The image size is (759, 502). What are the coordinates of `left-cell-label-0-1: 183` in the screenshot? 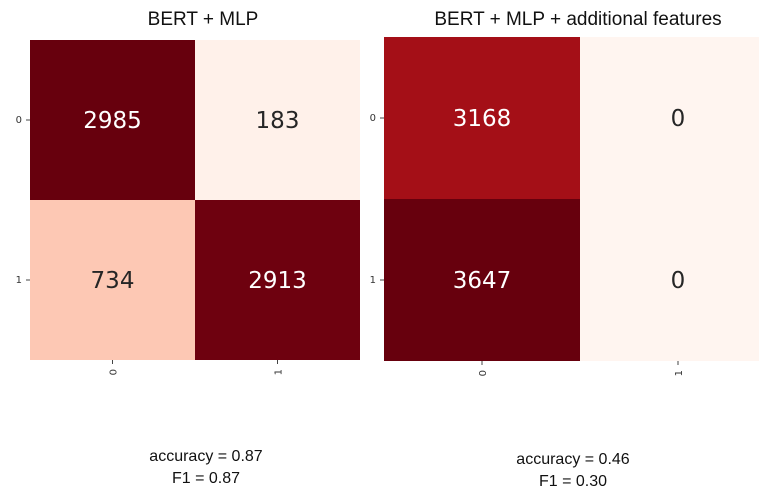 It's located at (278, 121).